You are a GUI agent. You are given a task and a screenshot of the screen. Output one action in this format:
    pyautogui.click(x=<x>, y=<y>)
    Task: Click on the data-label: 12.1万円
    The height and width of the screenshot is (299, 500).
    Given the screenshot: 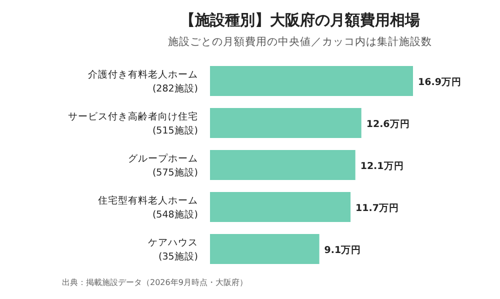 What is the action you would take?
    pyautogui.click(x=382, y=166)
    